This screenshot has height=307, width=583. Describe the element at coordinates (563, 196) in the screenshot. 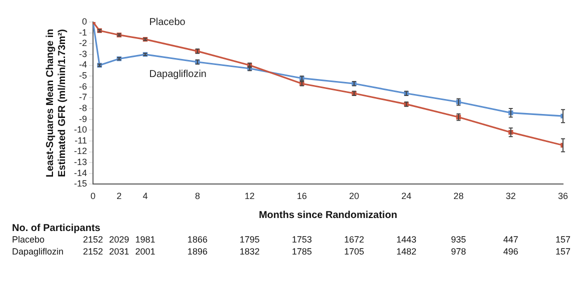

I see `x-tick-label: 36` at that location.